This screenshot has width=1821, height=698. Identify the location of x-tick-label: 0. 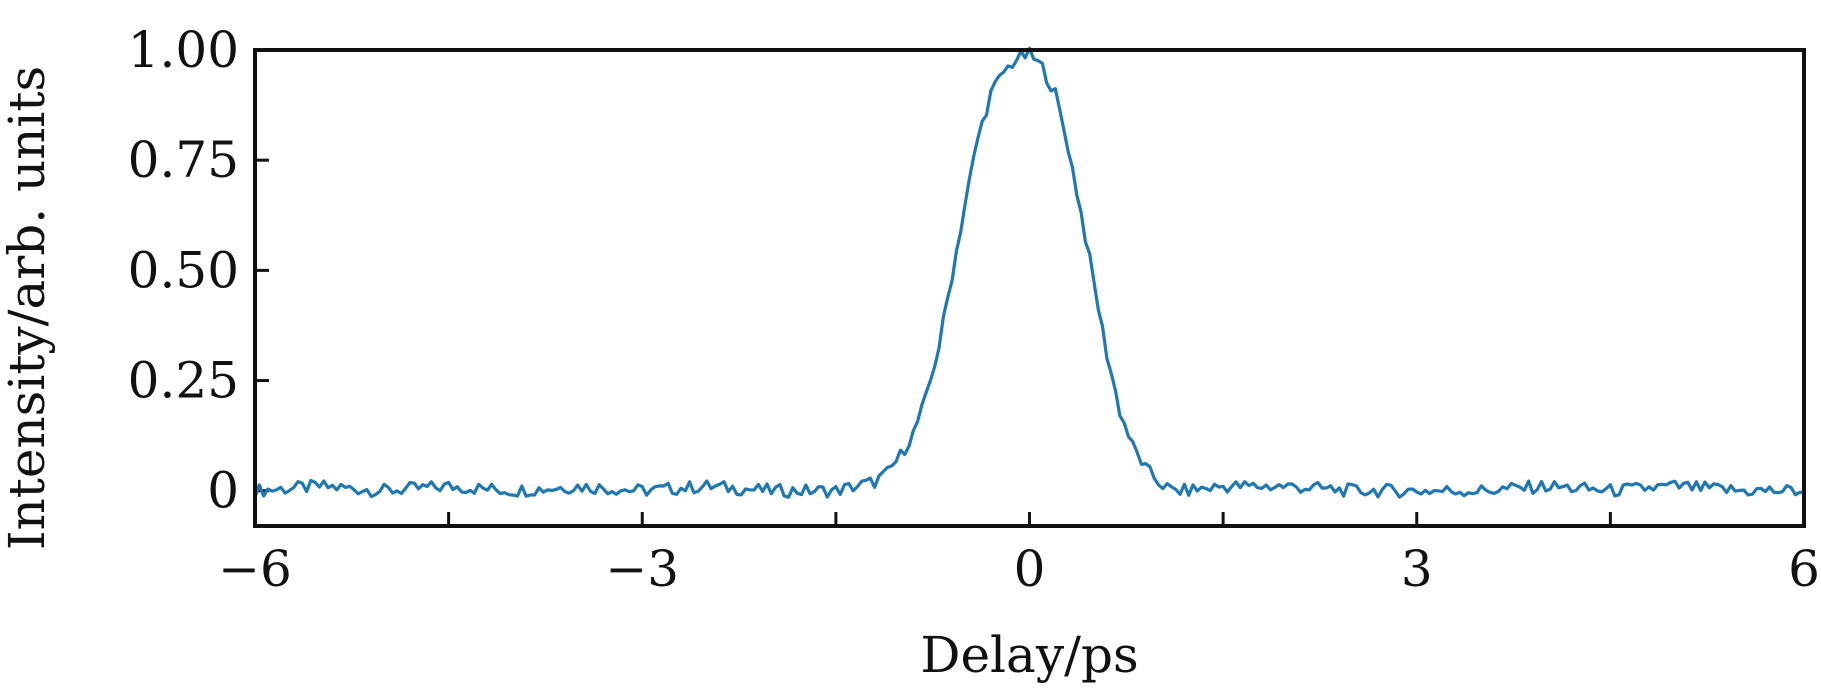
(1030, 569).